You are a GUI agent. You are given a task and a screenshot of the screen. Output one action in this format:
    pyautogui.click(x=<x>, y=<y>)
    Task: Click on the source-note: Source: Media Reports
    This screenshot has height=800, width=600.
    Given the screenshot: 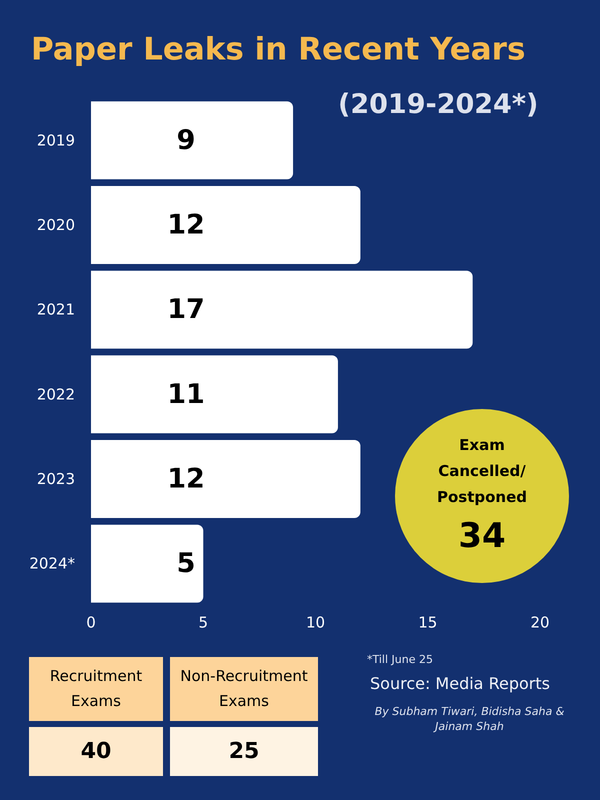 What is the action you would take?
    pyautogui.click(x=460, y=683)
    